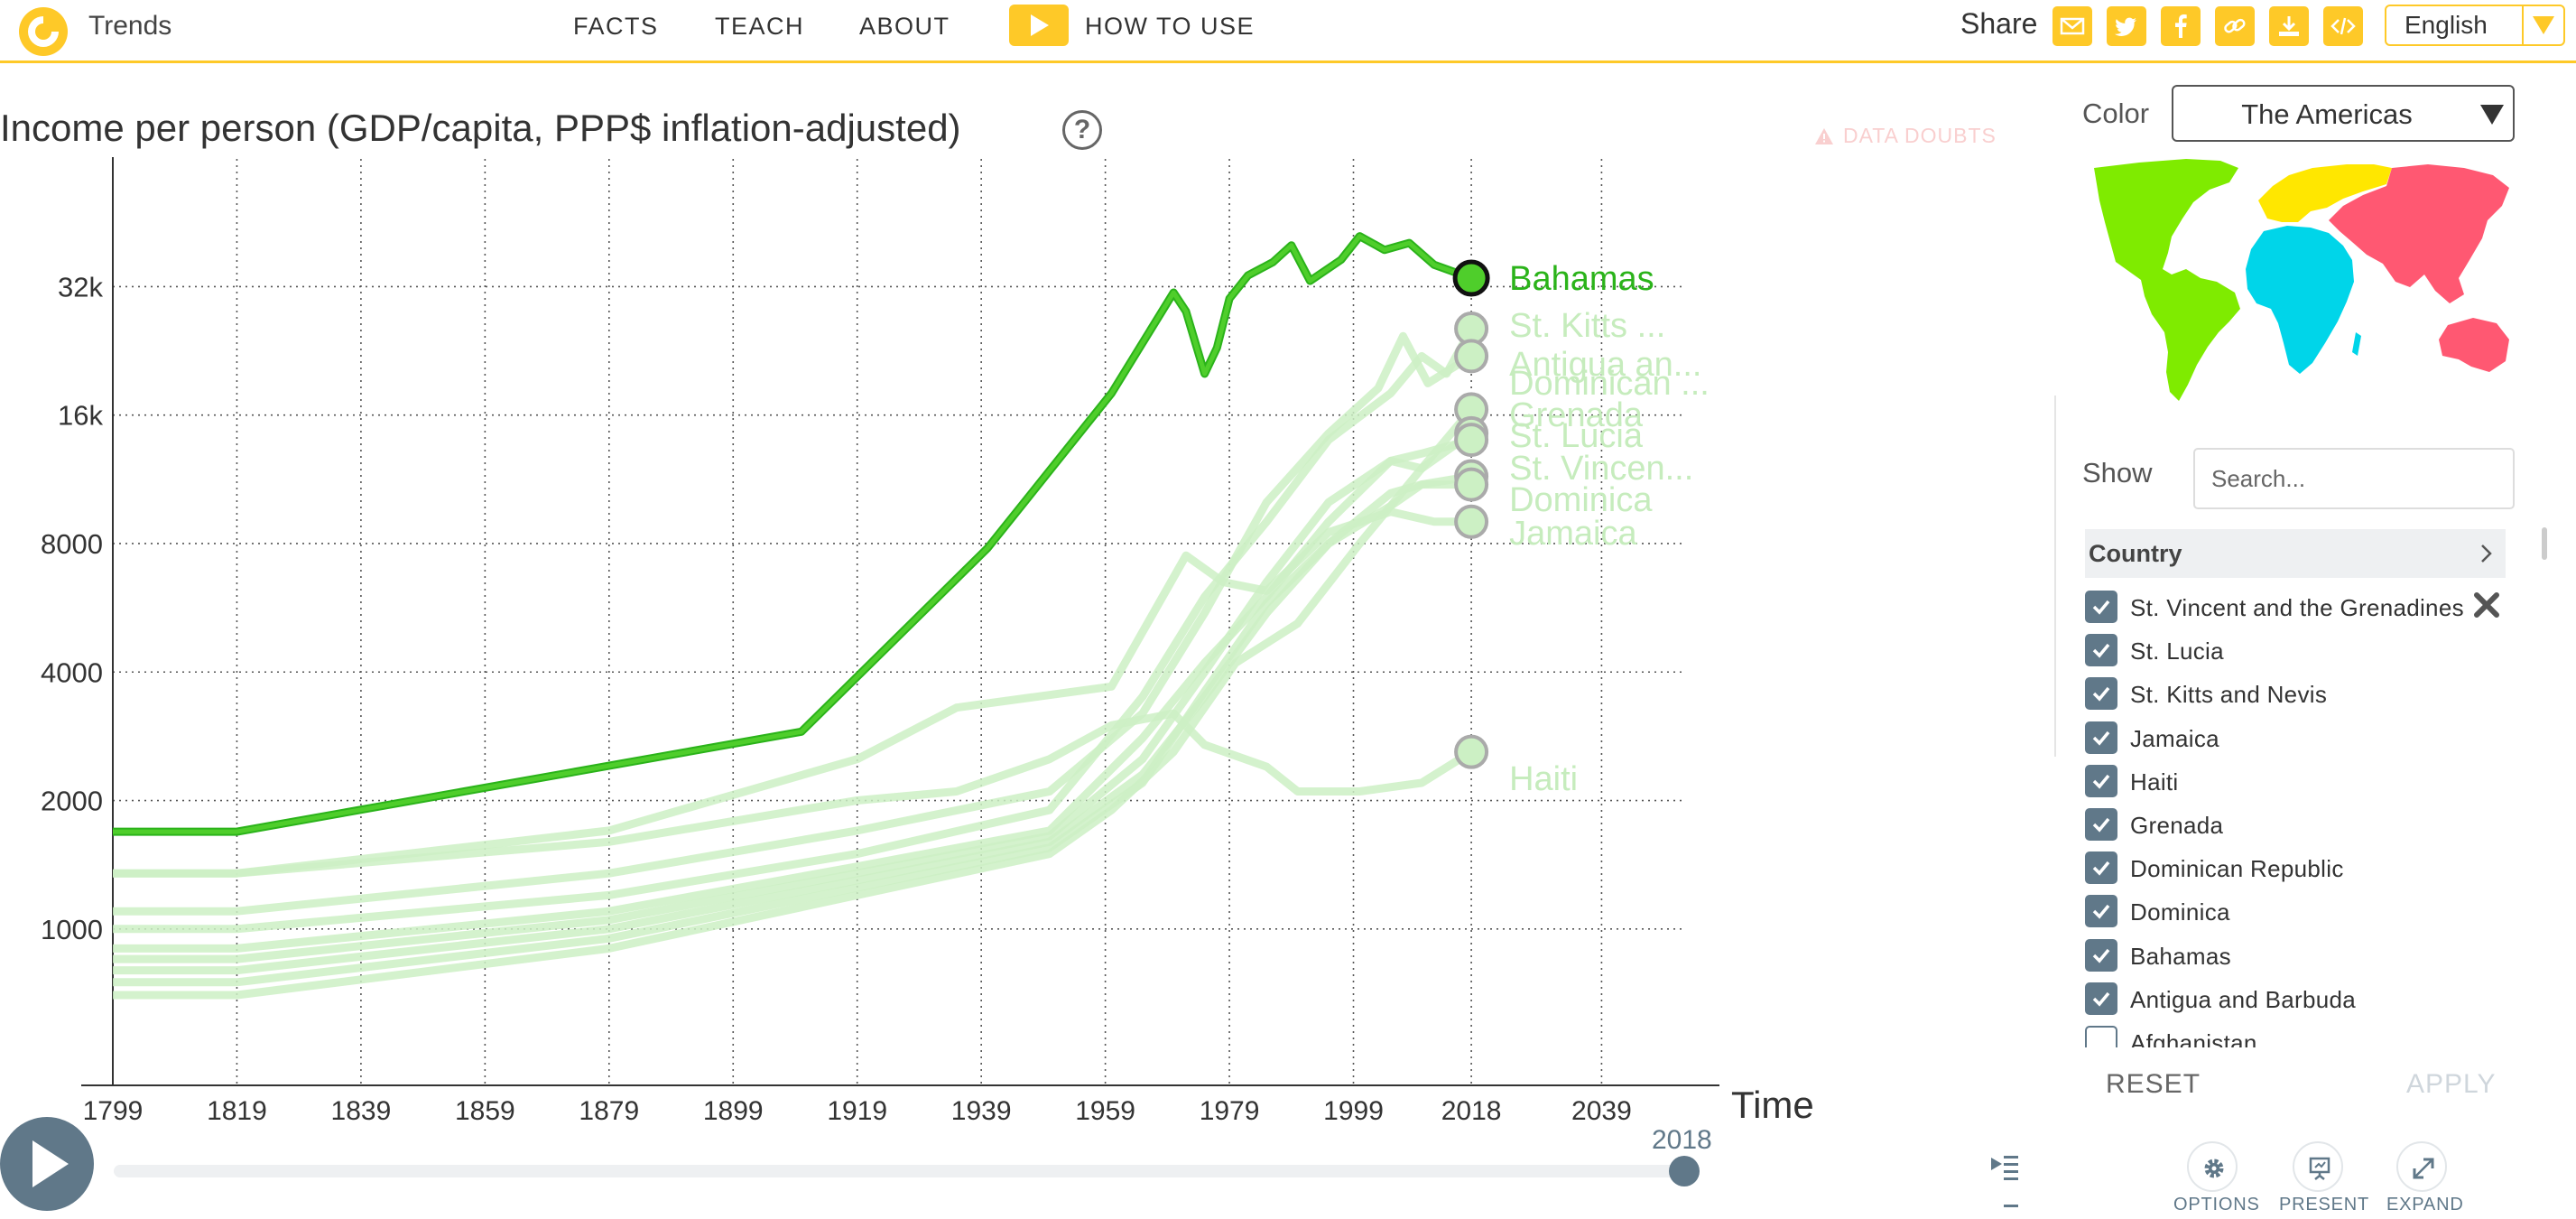  I want to click on share-link-button, so click(2235, 26).